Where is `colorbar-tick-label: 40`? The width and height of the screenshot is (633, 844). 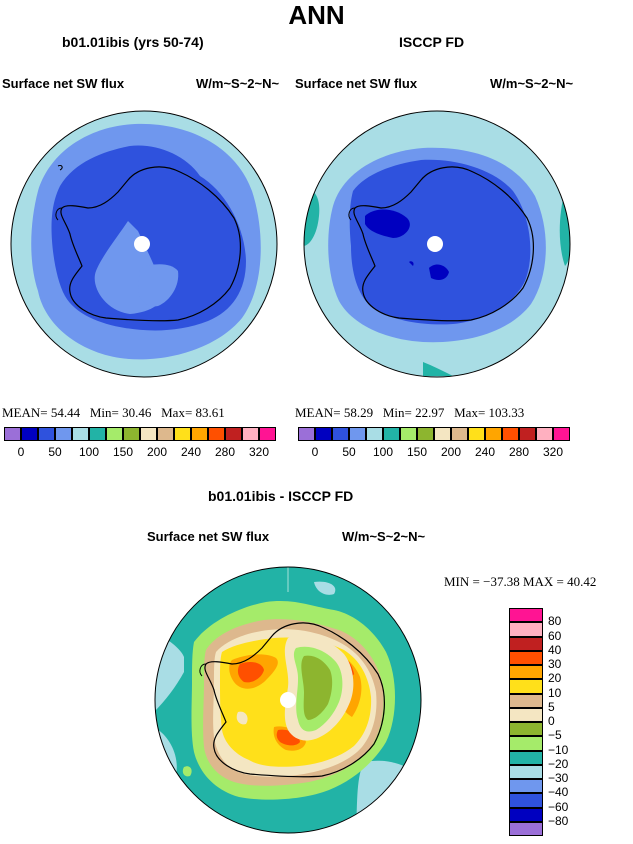 colorbar-tick-label: 40 is located at coordinates (555, 649).